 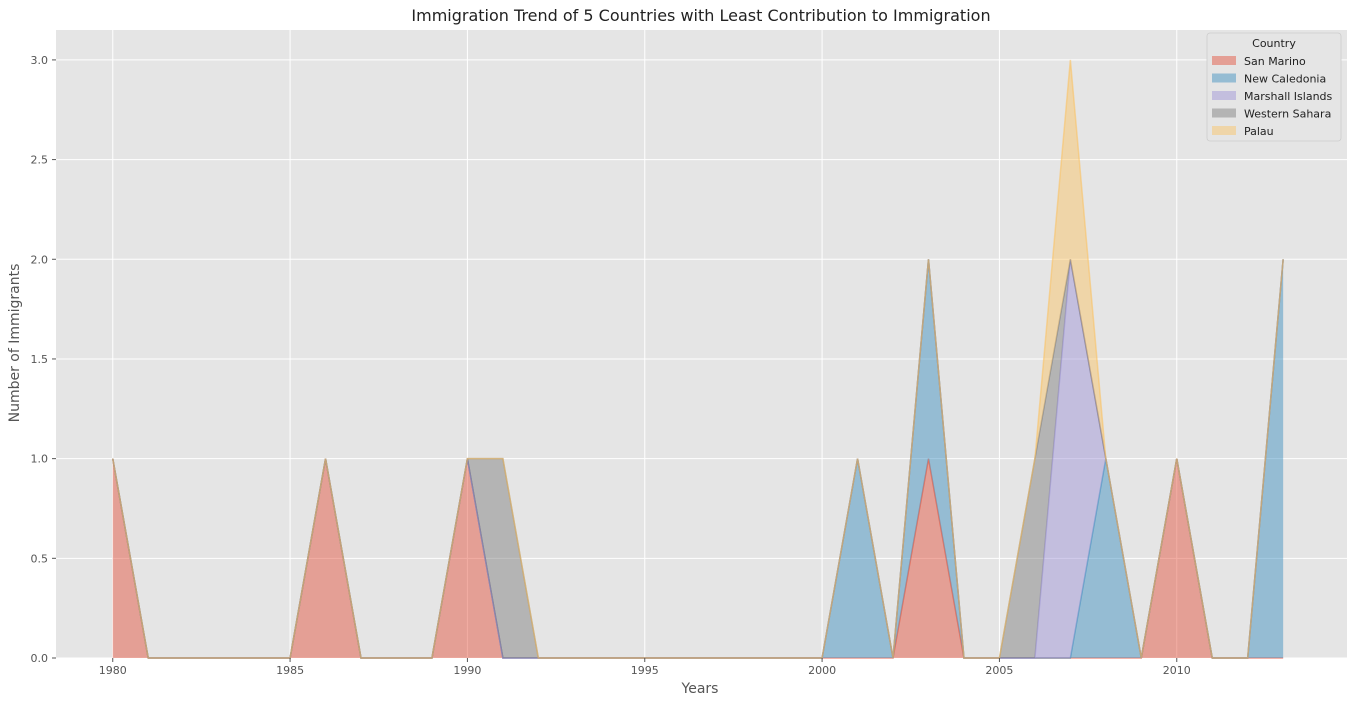 I want to click on x-tick-label: 1995, so click(x=645, y=670).